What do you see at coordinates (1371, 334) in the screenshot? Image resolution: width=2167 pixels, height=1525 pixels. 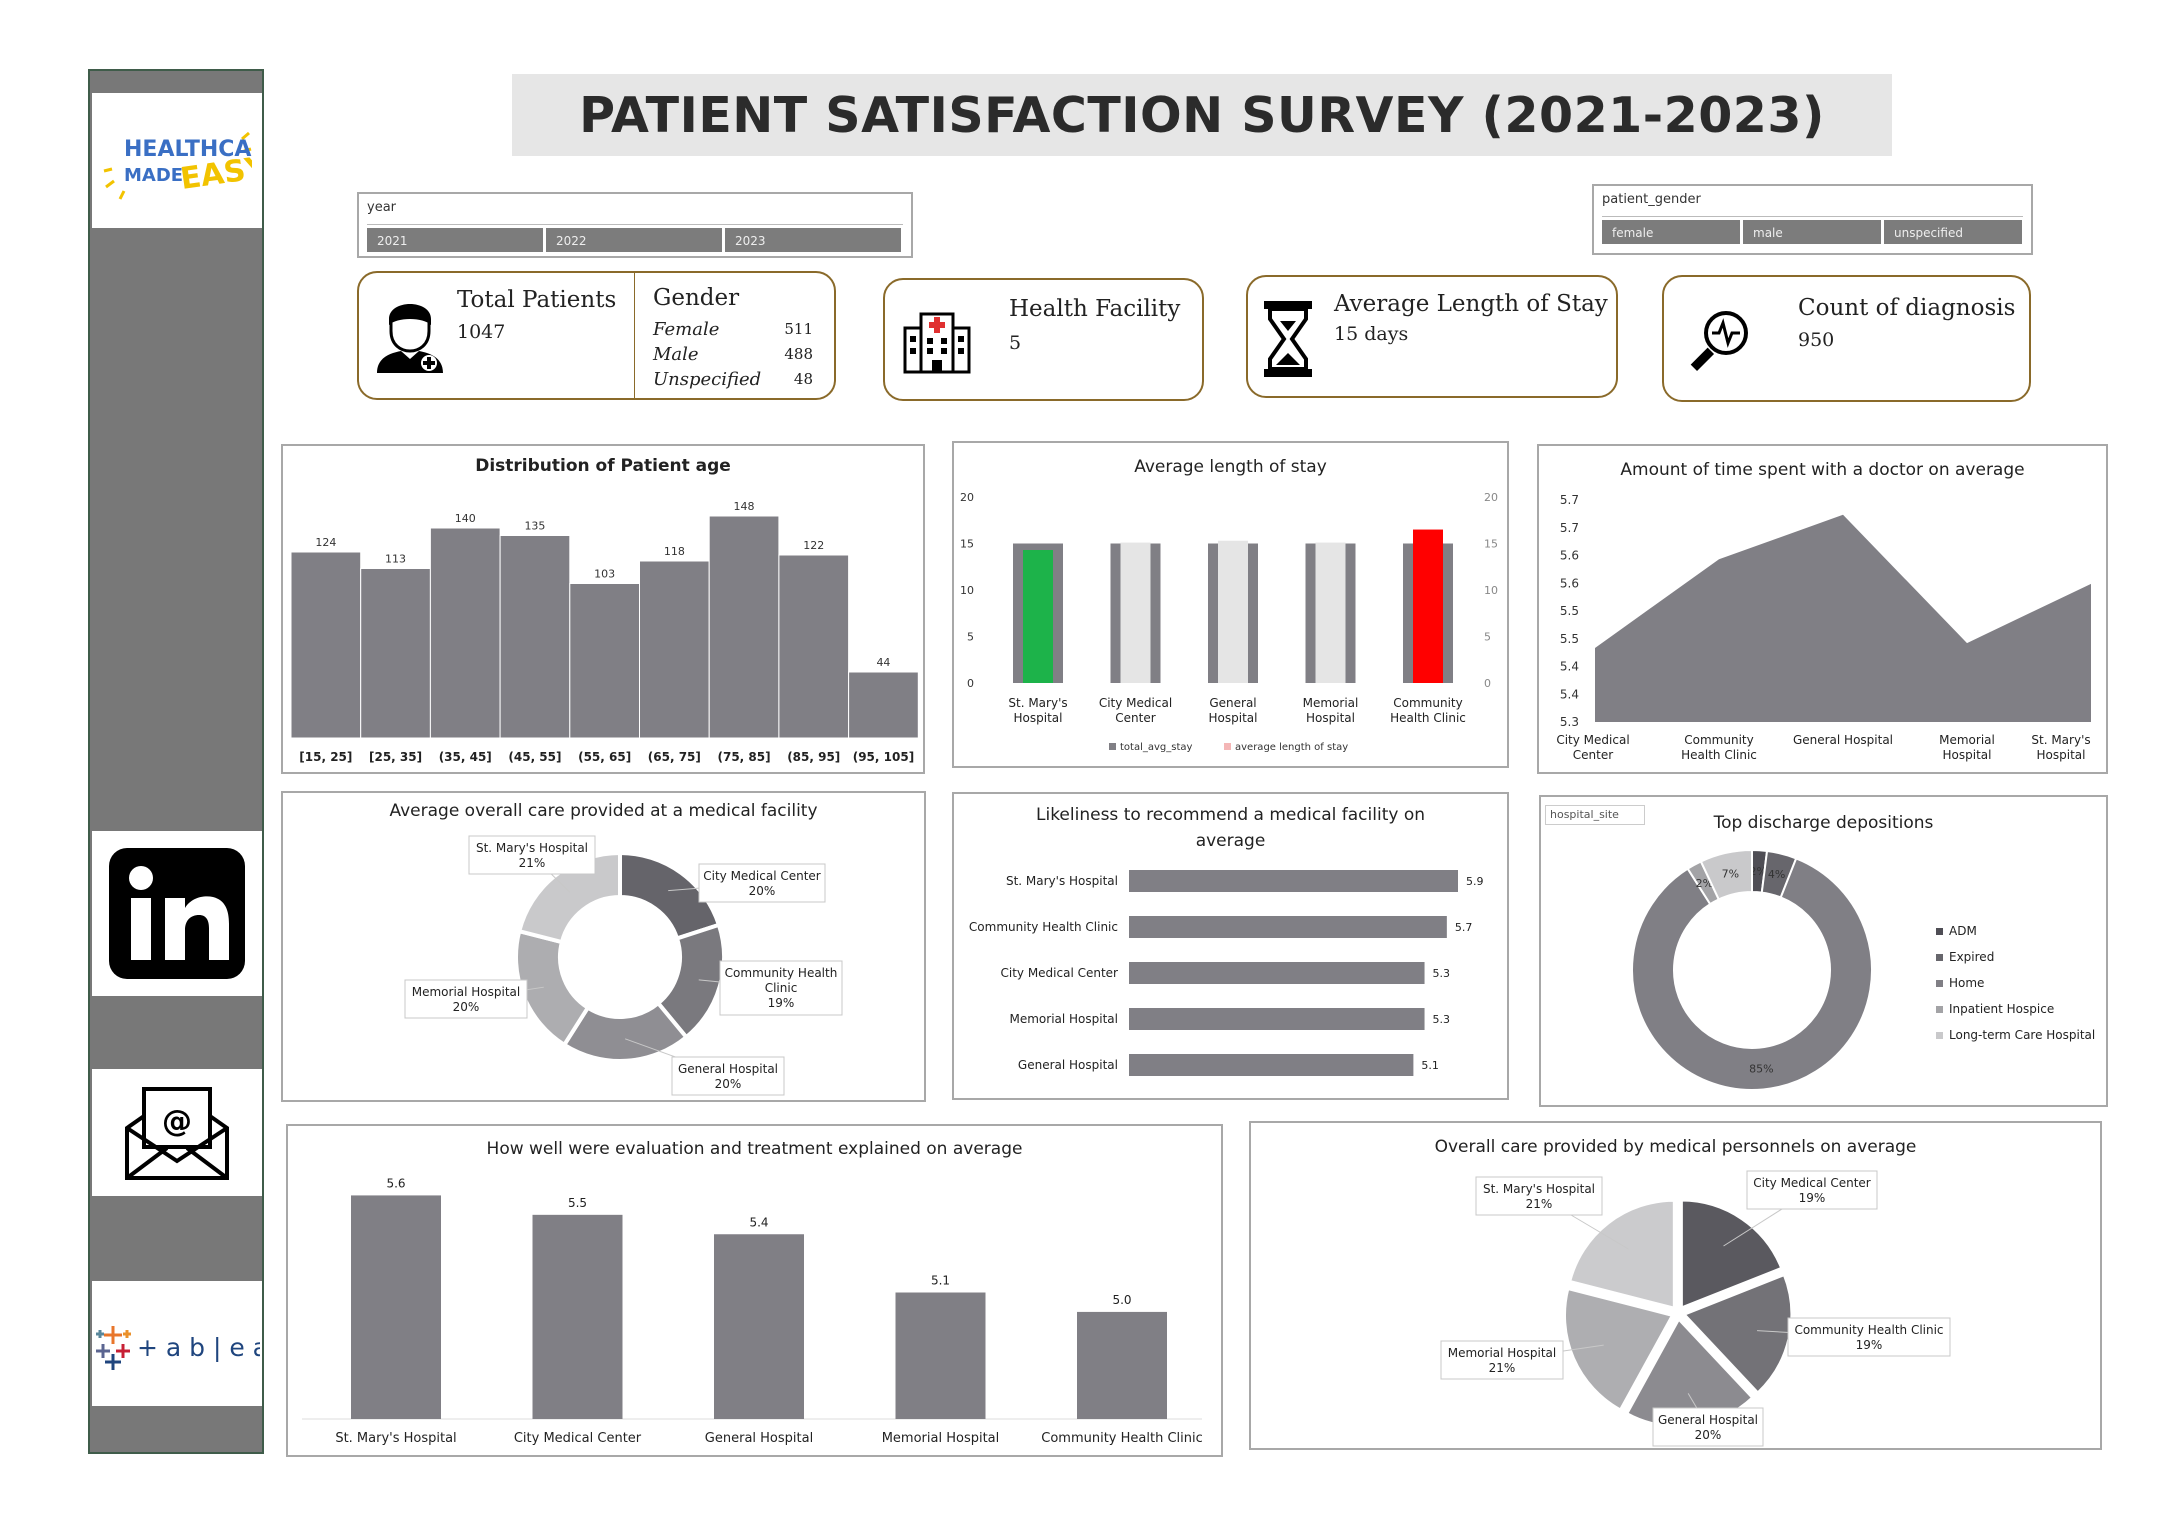 I see `avg-stay-value: 15 days` at bounding box center [1371, 334].